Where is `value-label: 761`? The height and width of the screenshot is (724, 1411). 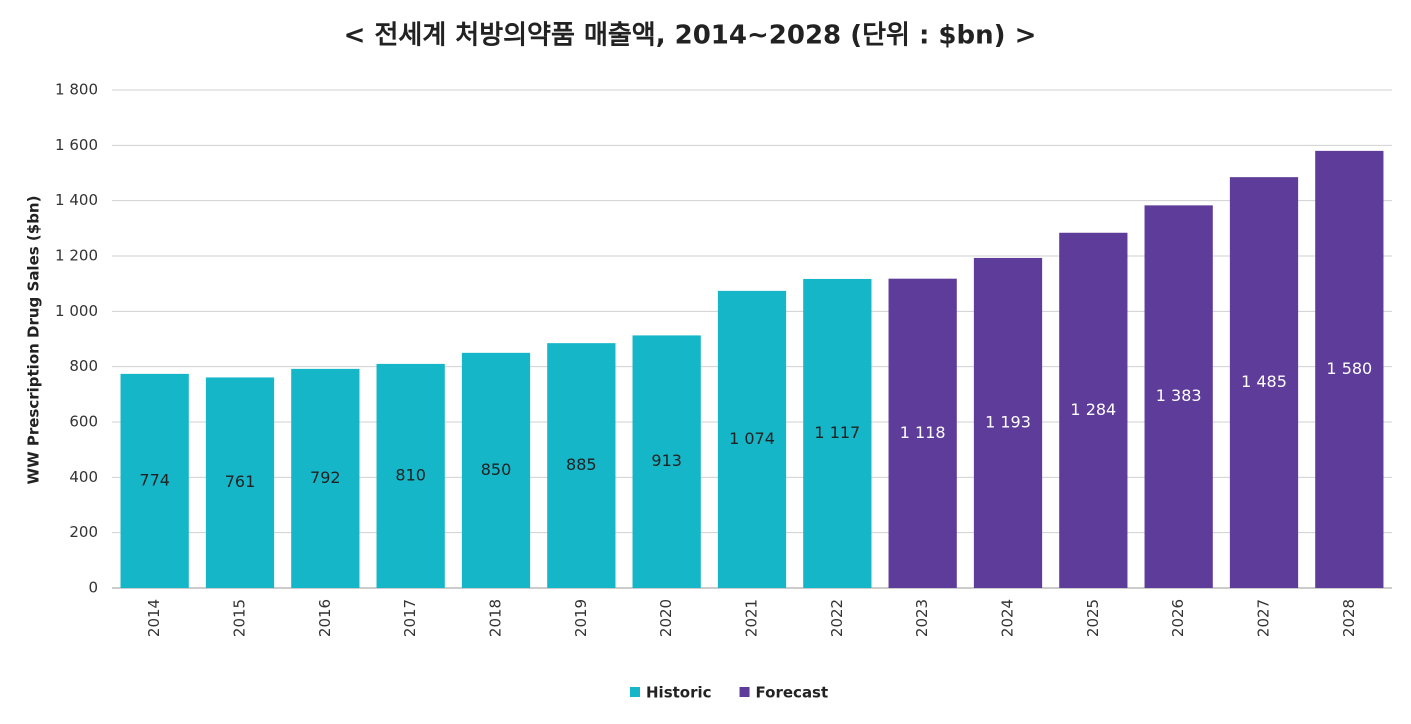 value-label: 761 is located at coordinates (240, 481).